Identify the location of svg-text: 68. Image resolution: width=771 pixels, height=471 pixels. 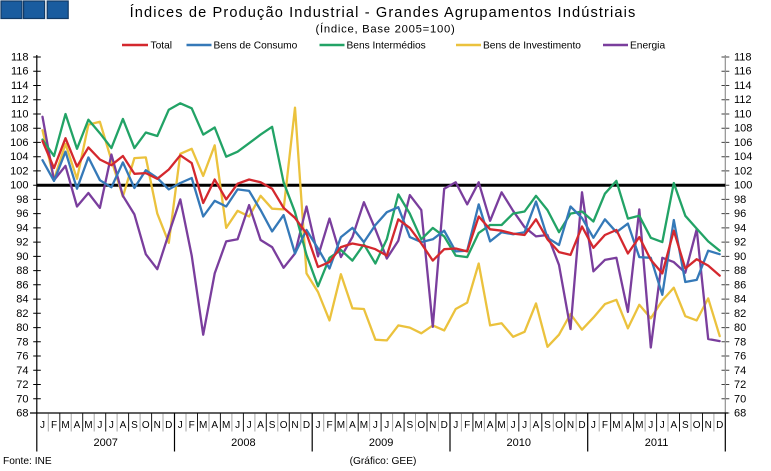
(22, 414).